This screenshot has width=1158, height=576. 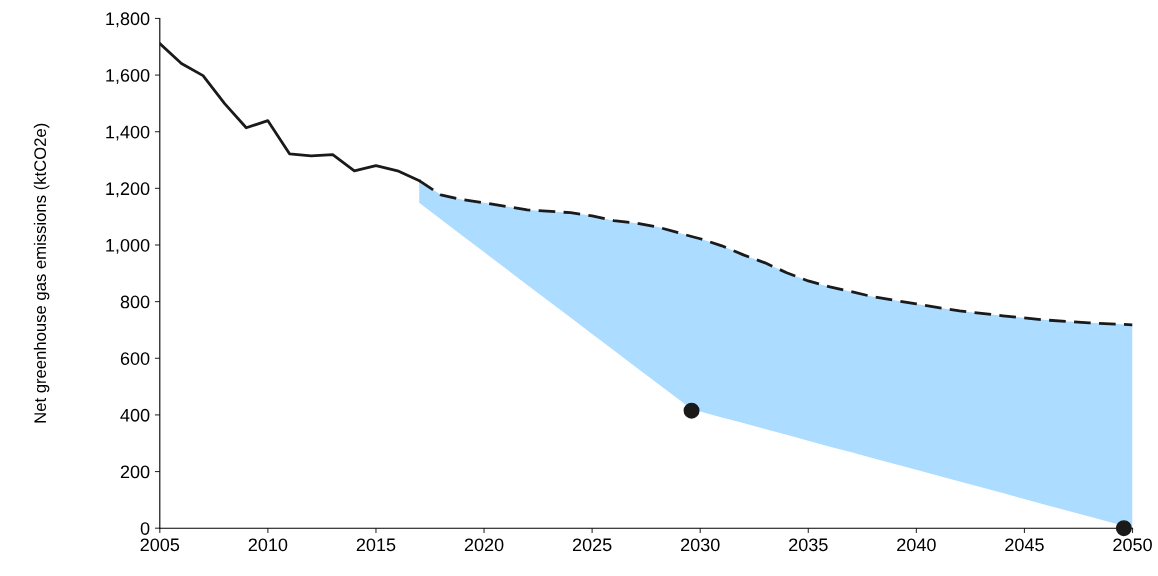 What do you see at coordinates (484, 545) in the screenshot?
I see `x-tick-label: 2020` at bounding box center [484, 545].